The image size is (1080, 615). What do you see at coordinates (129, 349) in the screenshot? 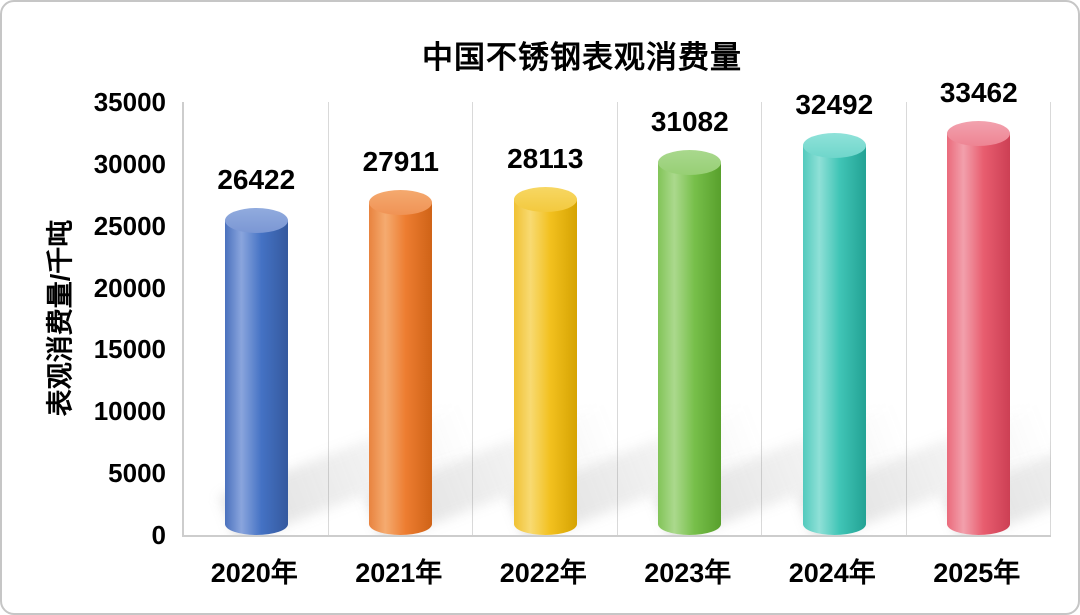
I see `y-tick-label: 15000` at bounding box center [129, 349].